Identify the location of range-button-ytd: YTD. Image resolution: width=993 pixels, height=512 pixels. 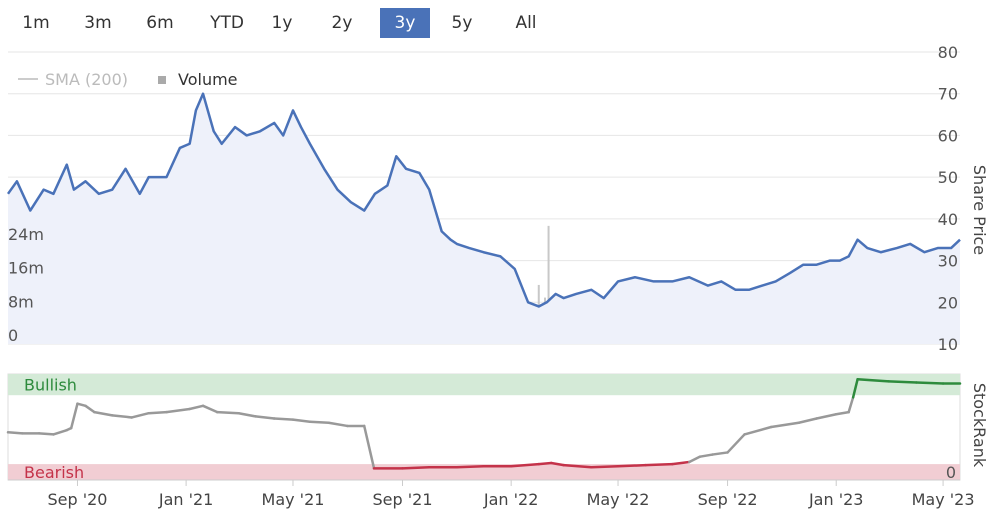
(227, 23).